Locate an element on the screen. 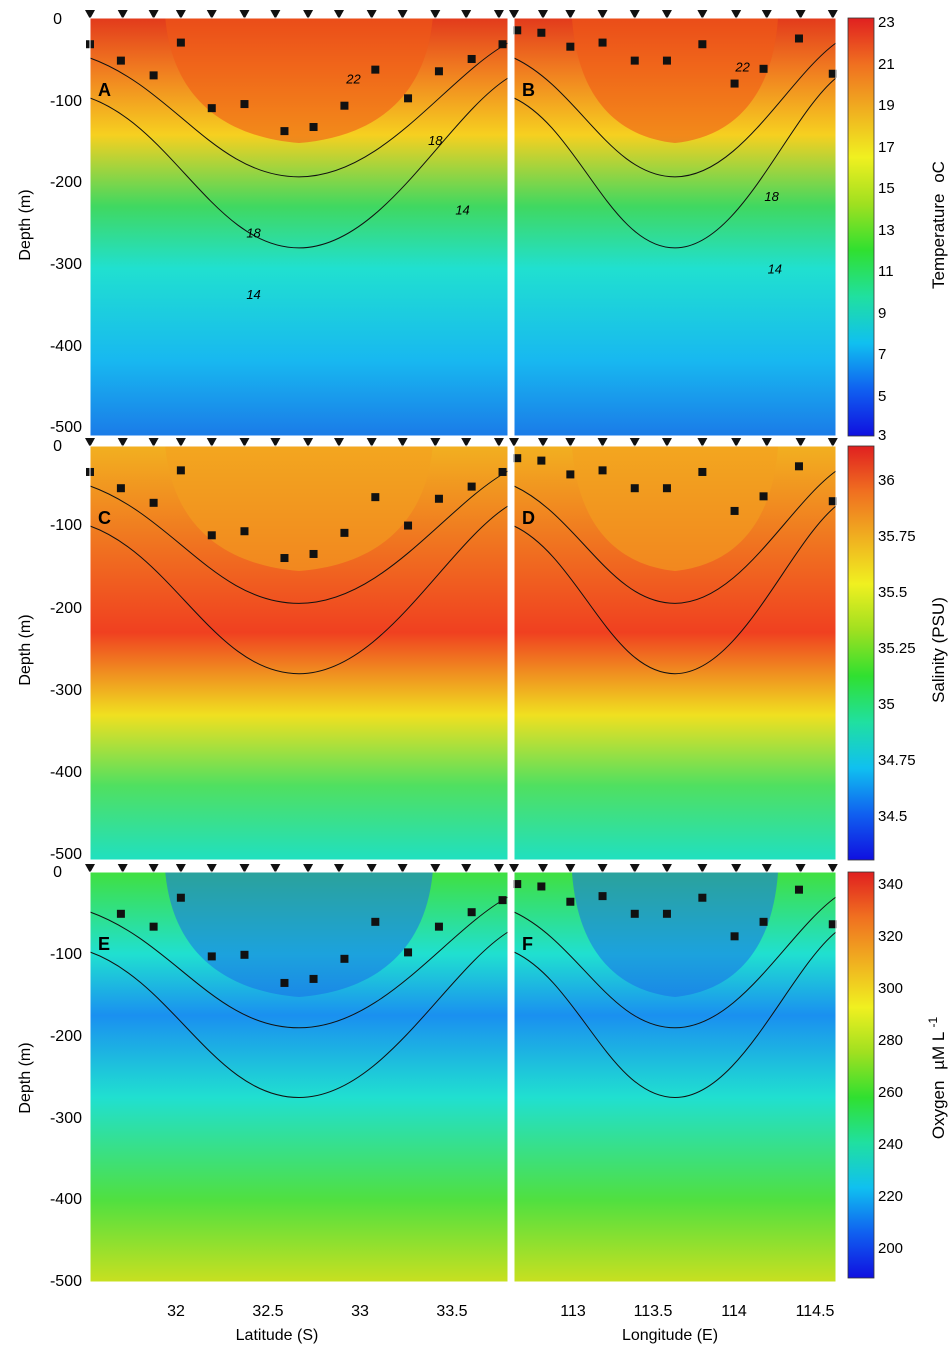 Image resolution: width=952 pixels, height=1349 pixels. x-axis-longitude: 113 113.5 114 114.5 Longitude (E) is located at coordinates (697, 1323).